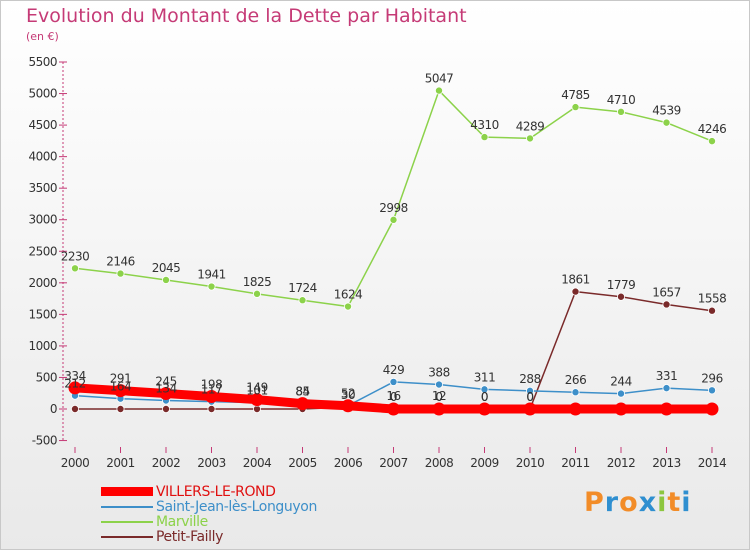 The width and height of the screenshot is (750, 550). Describe the element at coordinates (42, 157) in the screenshot. I see `y-tick-label: 4000` at that location.